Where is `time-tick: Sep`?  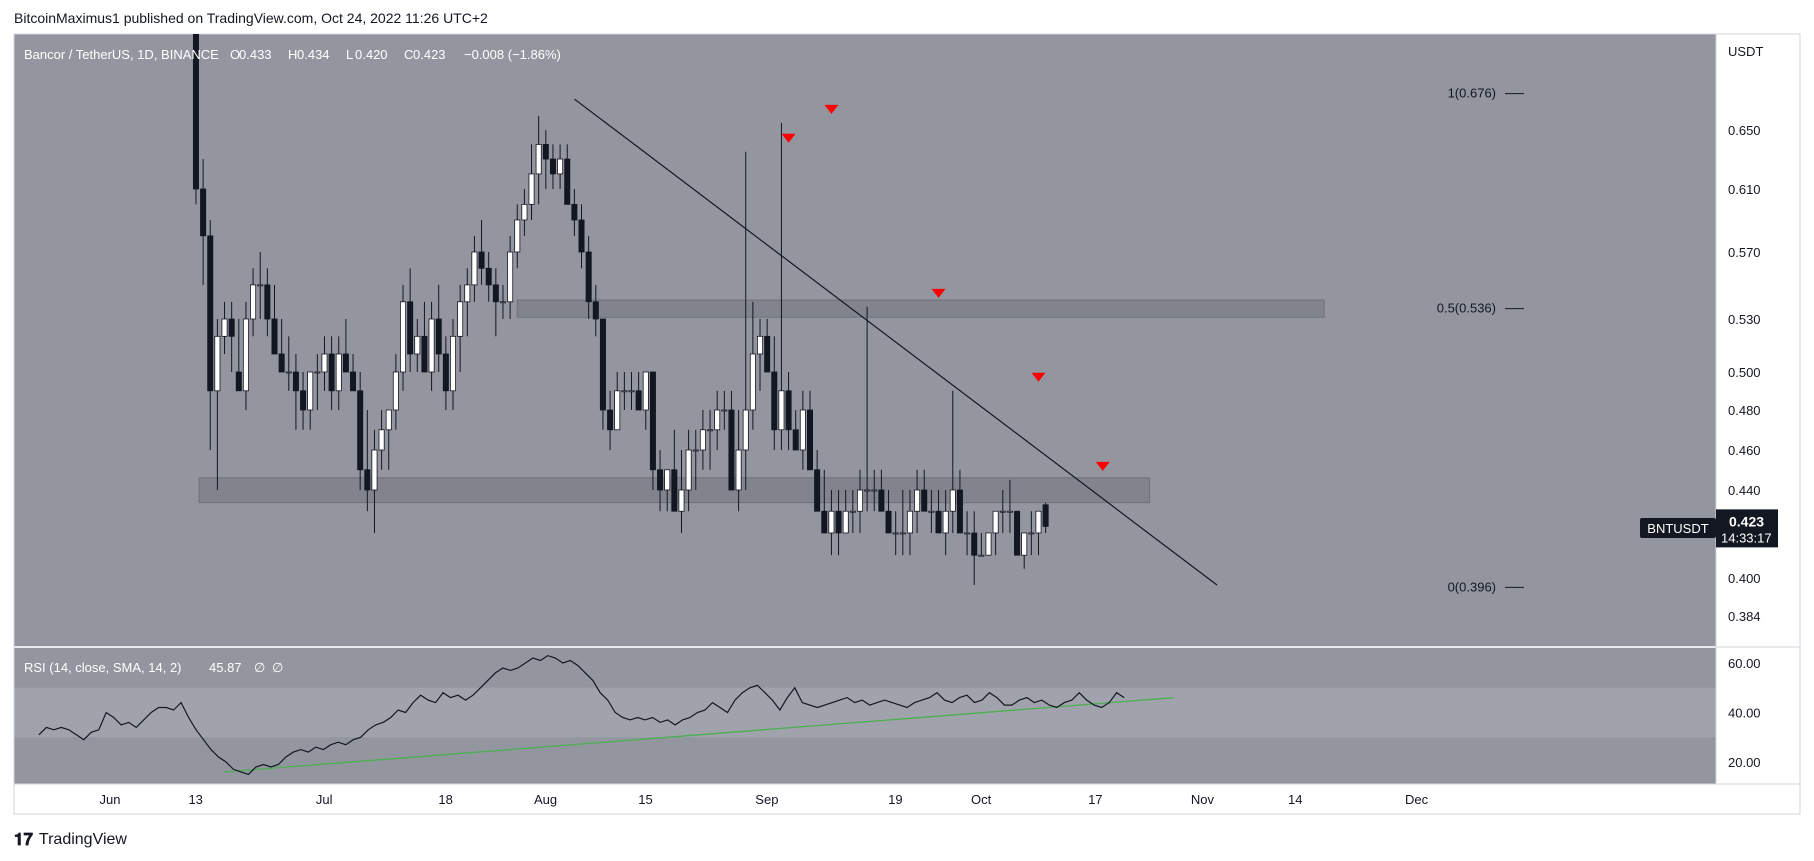
time-tick: Sep is located at coordinates (766, 799).